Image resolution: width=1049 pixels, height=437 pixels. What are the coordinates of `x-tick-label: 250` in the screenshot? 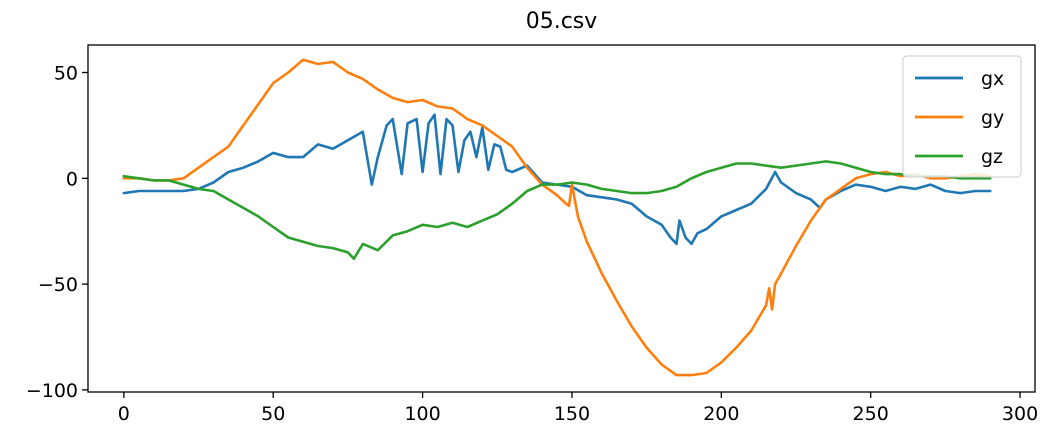 It's located at (871, 414).